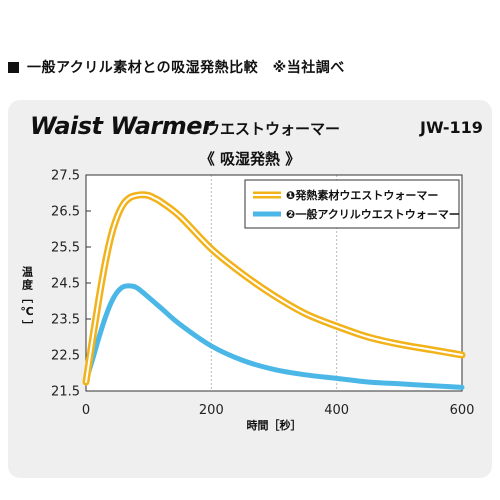 The image size is (500, 500). Describe the element at coordinates (65, 320) in the screenshot. I see `y-tick-label: 23.5` at that location.